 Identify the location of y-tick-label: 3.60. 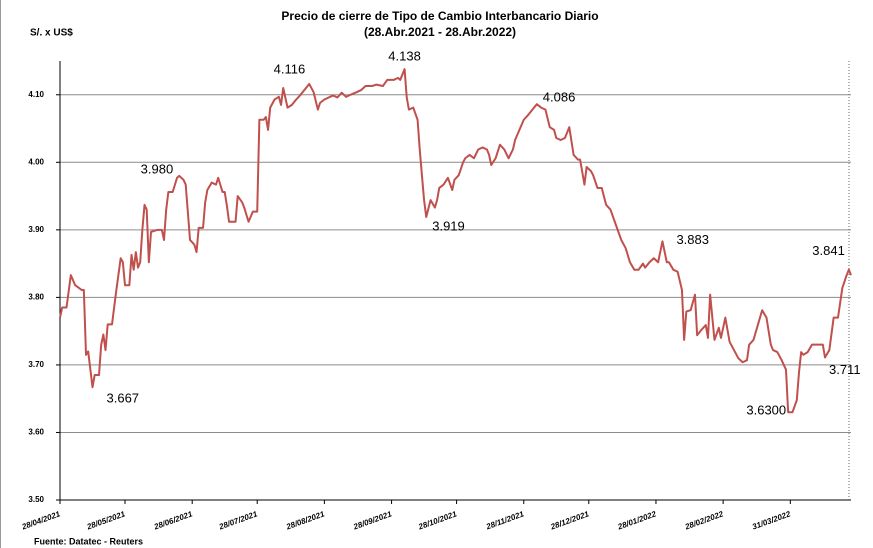
(36, 432).